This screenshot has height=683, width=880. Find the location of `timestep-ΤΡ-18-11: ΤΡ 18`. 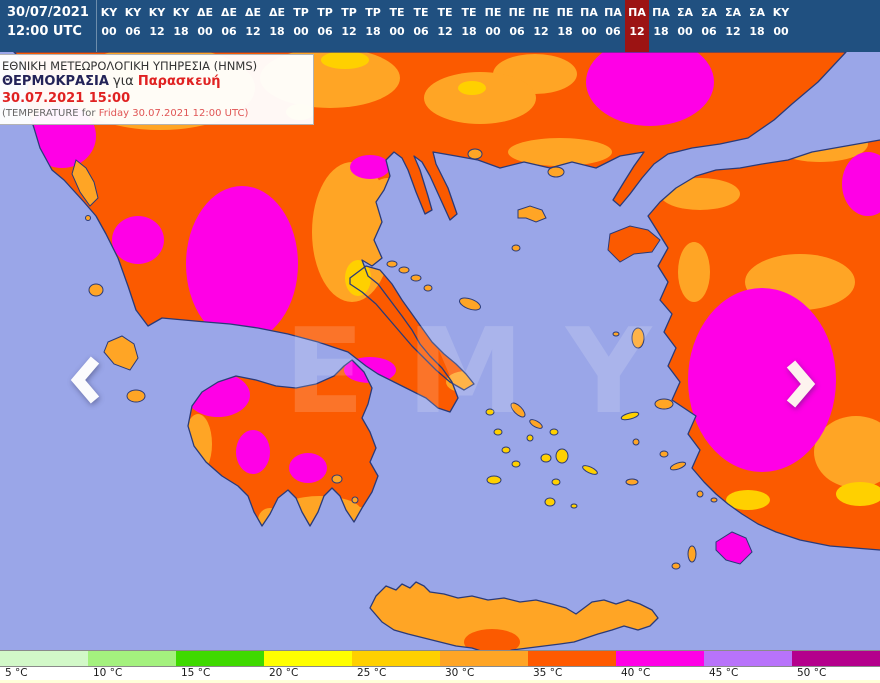

timestep-ΤΡ-18-11: ΤΡ 18 is located at coordinates (373, 26).